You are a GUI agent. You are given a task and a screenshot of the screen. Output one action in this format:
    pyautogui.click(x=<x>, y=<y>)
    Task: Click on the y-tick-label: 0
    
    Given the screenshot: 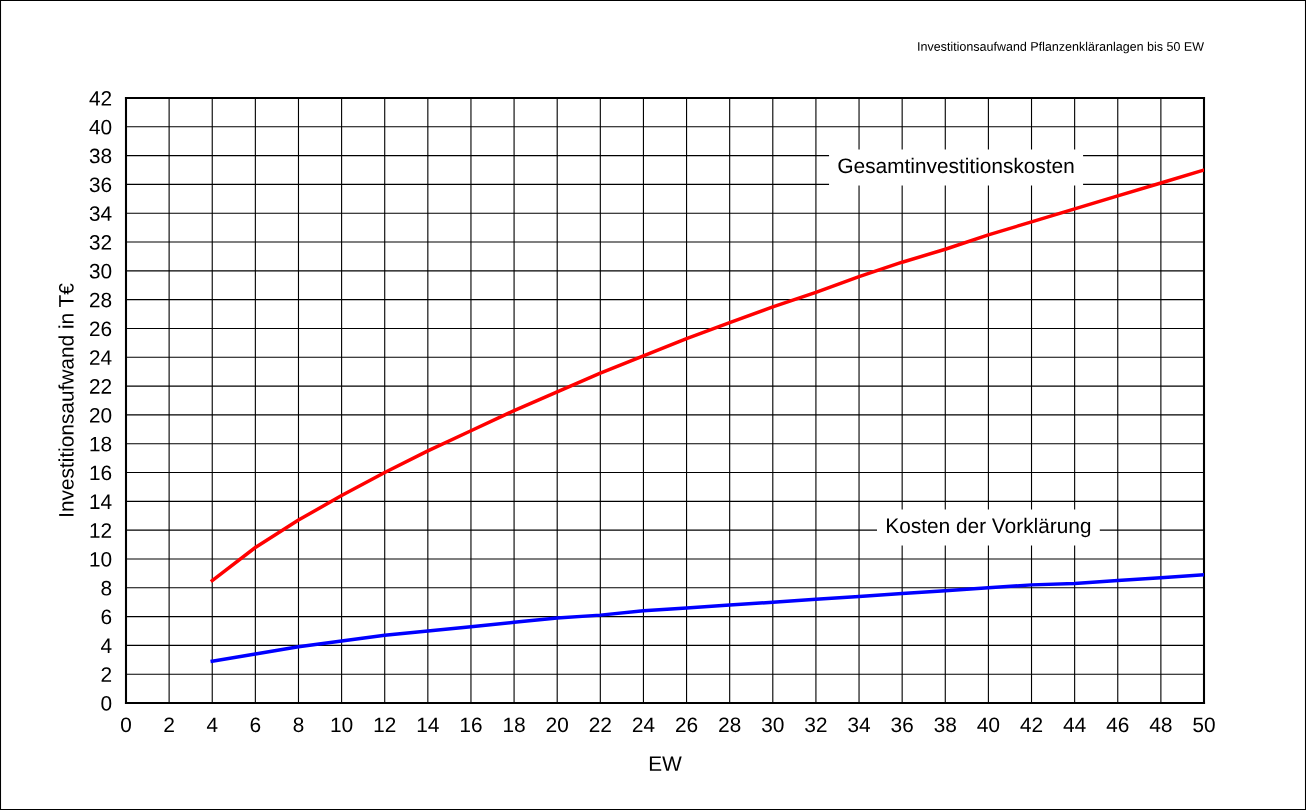 What is the action you would take?
    pyautogui.click(x=106, y=703)
    